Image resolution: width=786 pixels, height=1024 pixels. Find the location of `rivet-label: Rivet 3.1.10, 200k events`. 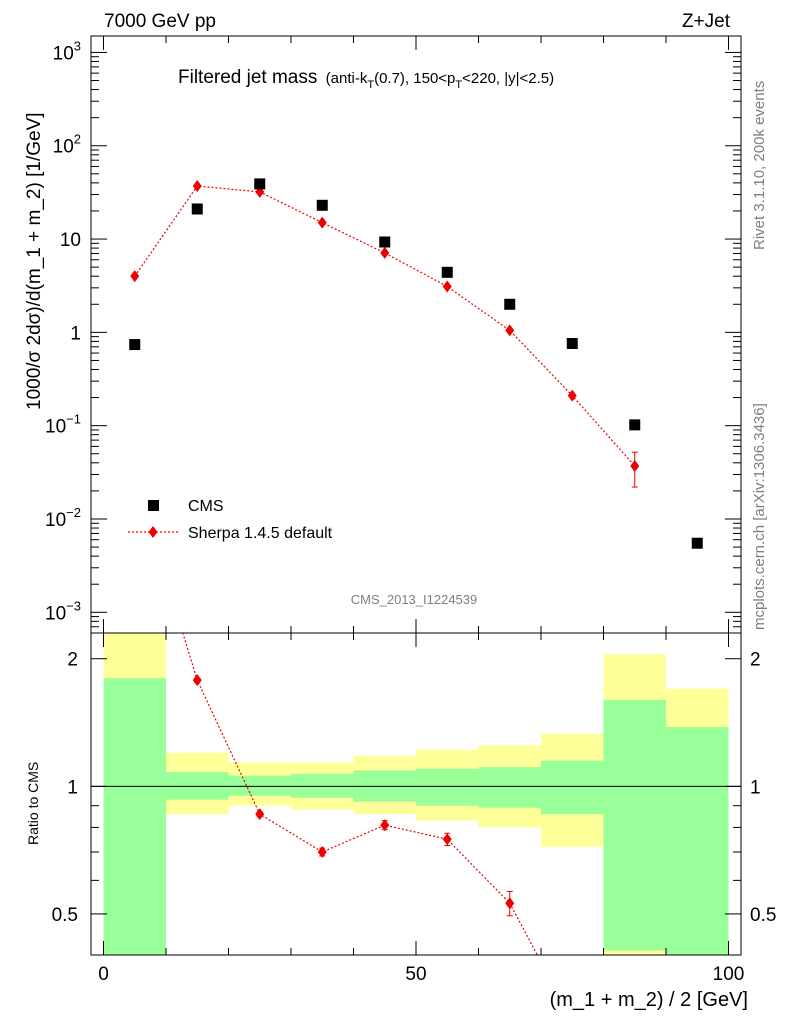

rivet-label: Rivet 3.1.10, 200k events is located at coordinates (759, 165).